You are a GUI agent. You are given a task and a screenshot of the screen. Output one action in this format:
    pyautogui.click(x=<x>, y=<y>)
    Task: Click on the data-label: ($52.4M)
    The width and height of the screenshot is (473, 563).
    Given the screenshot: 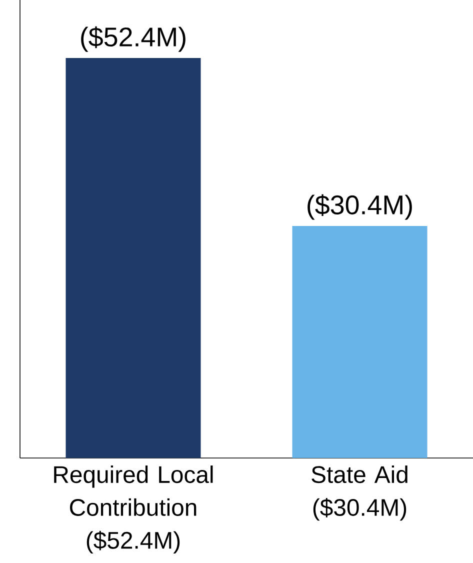 What is the action you would take?
    pyautogui.click(x=133, y=39)
    